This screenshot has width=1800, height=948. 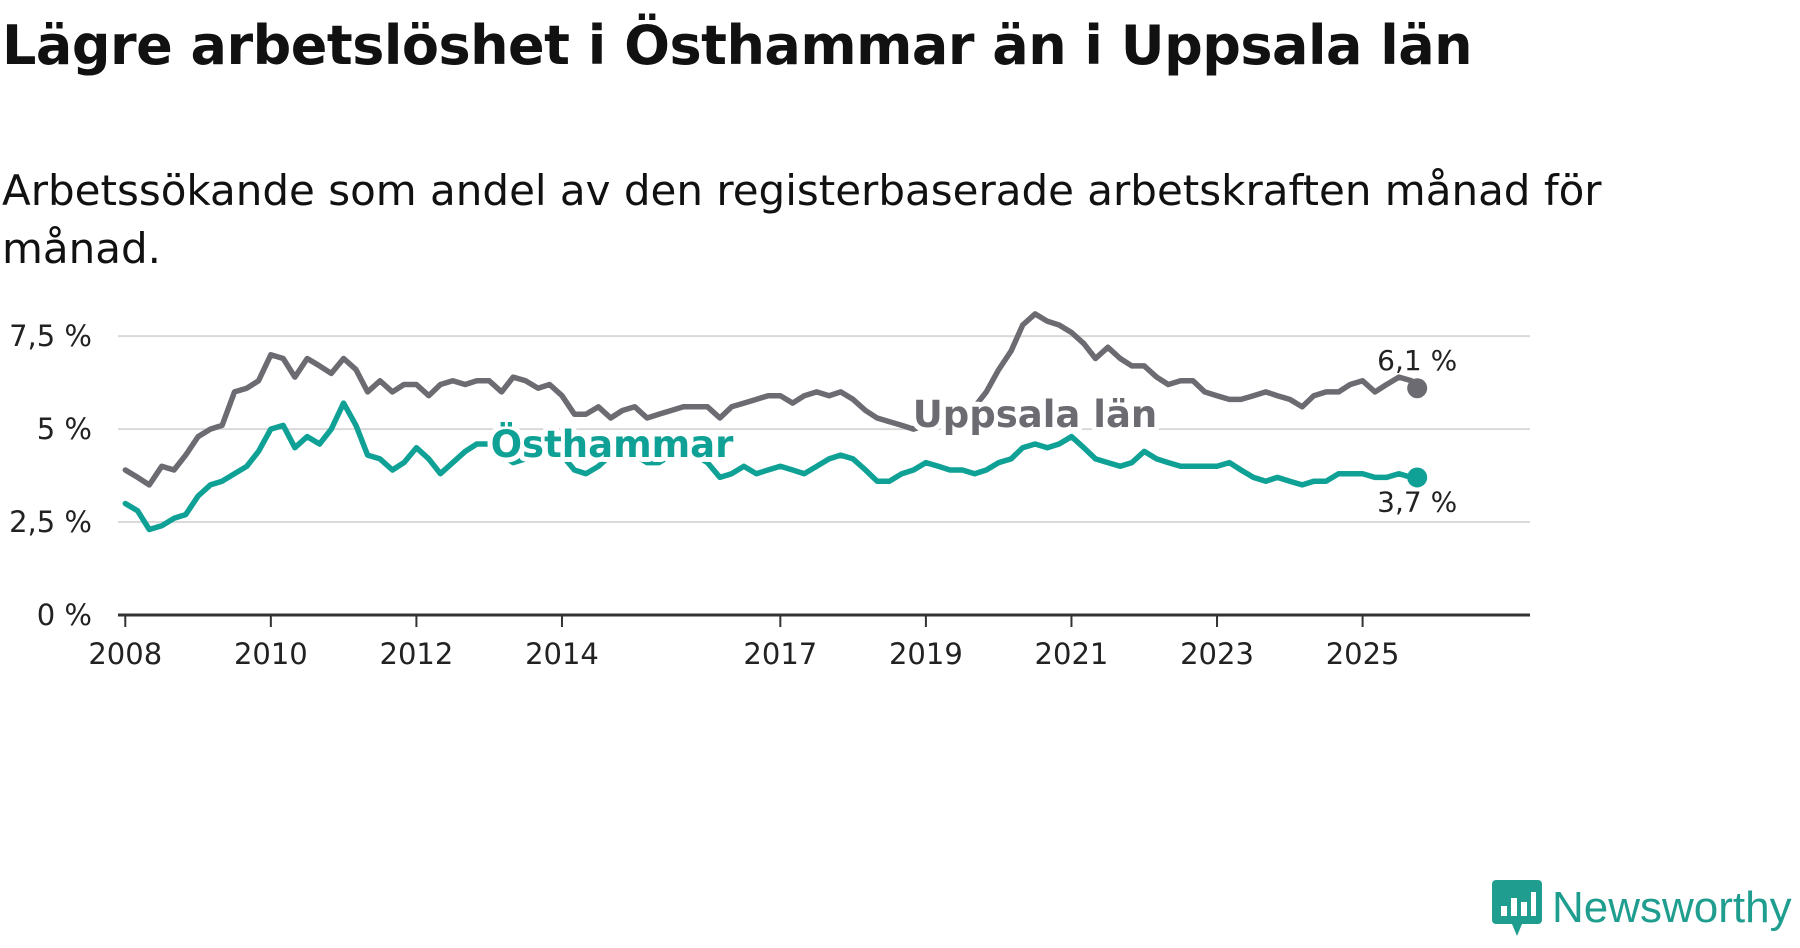 What do you see at coordinates (64, 615) in the screenshot?
I see `y-tick-label: 0 %` at bounding box center [64, 615].